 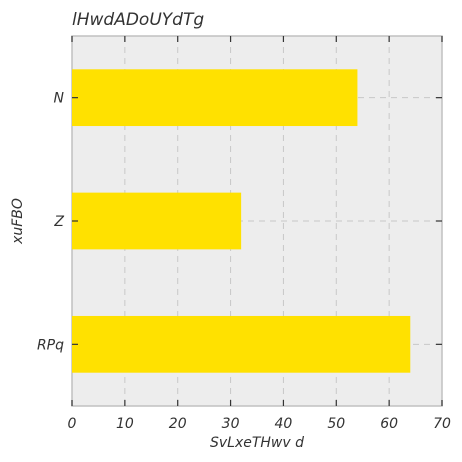 I want to click on bar-N, so click(x=215, y=98).